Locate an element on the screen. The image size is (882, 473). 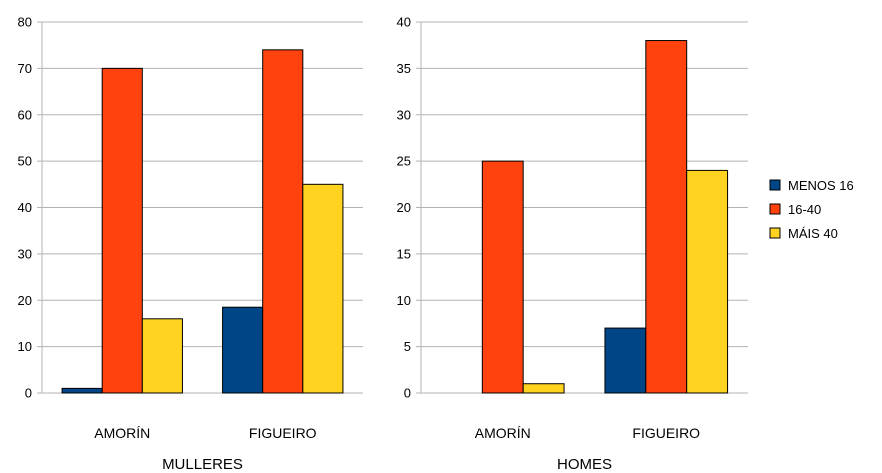
y-tick-label: 35 is located at coordinates (404, 68).